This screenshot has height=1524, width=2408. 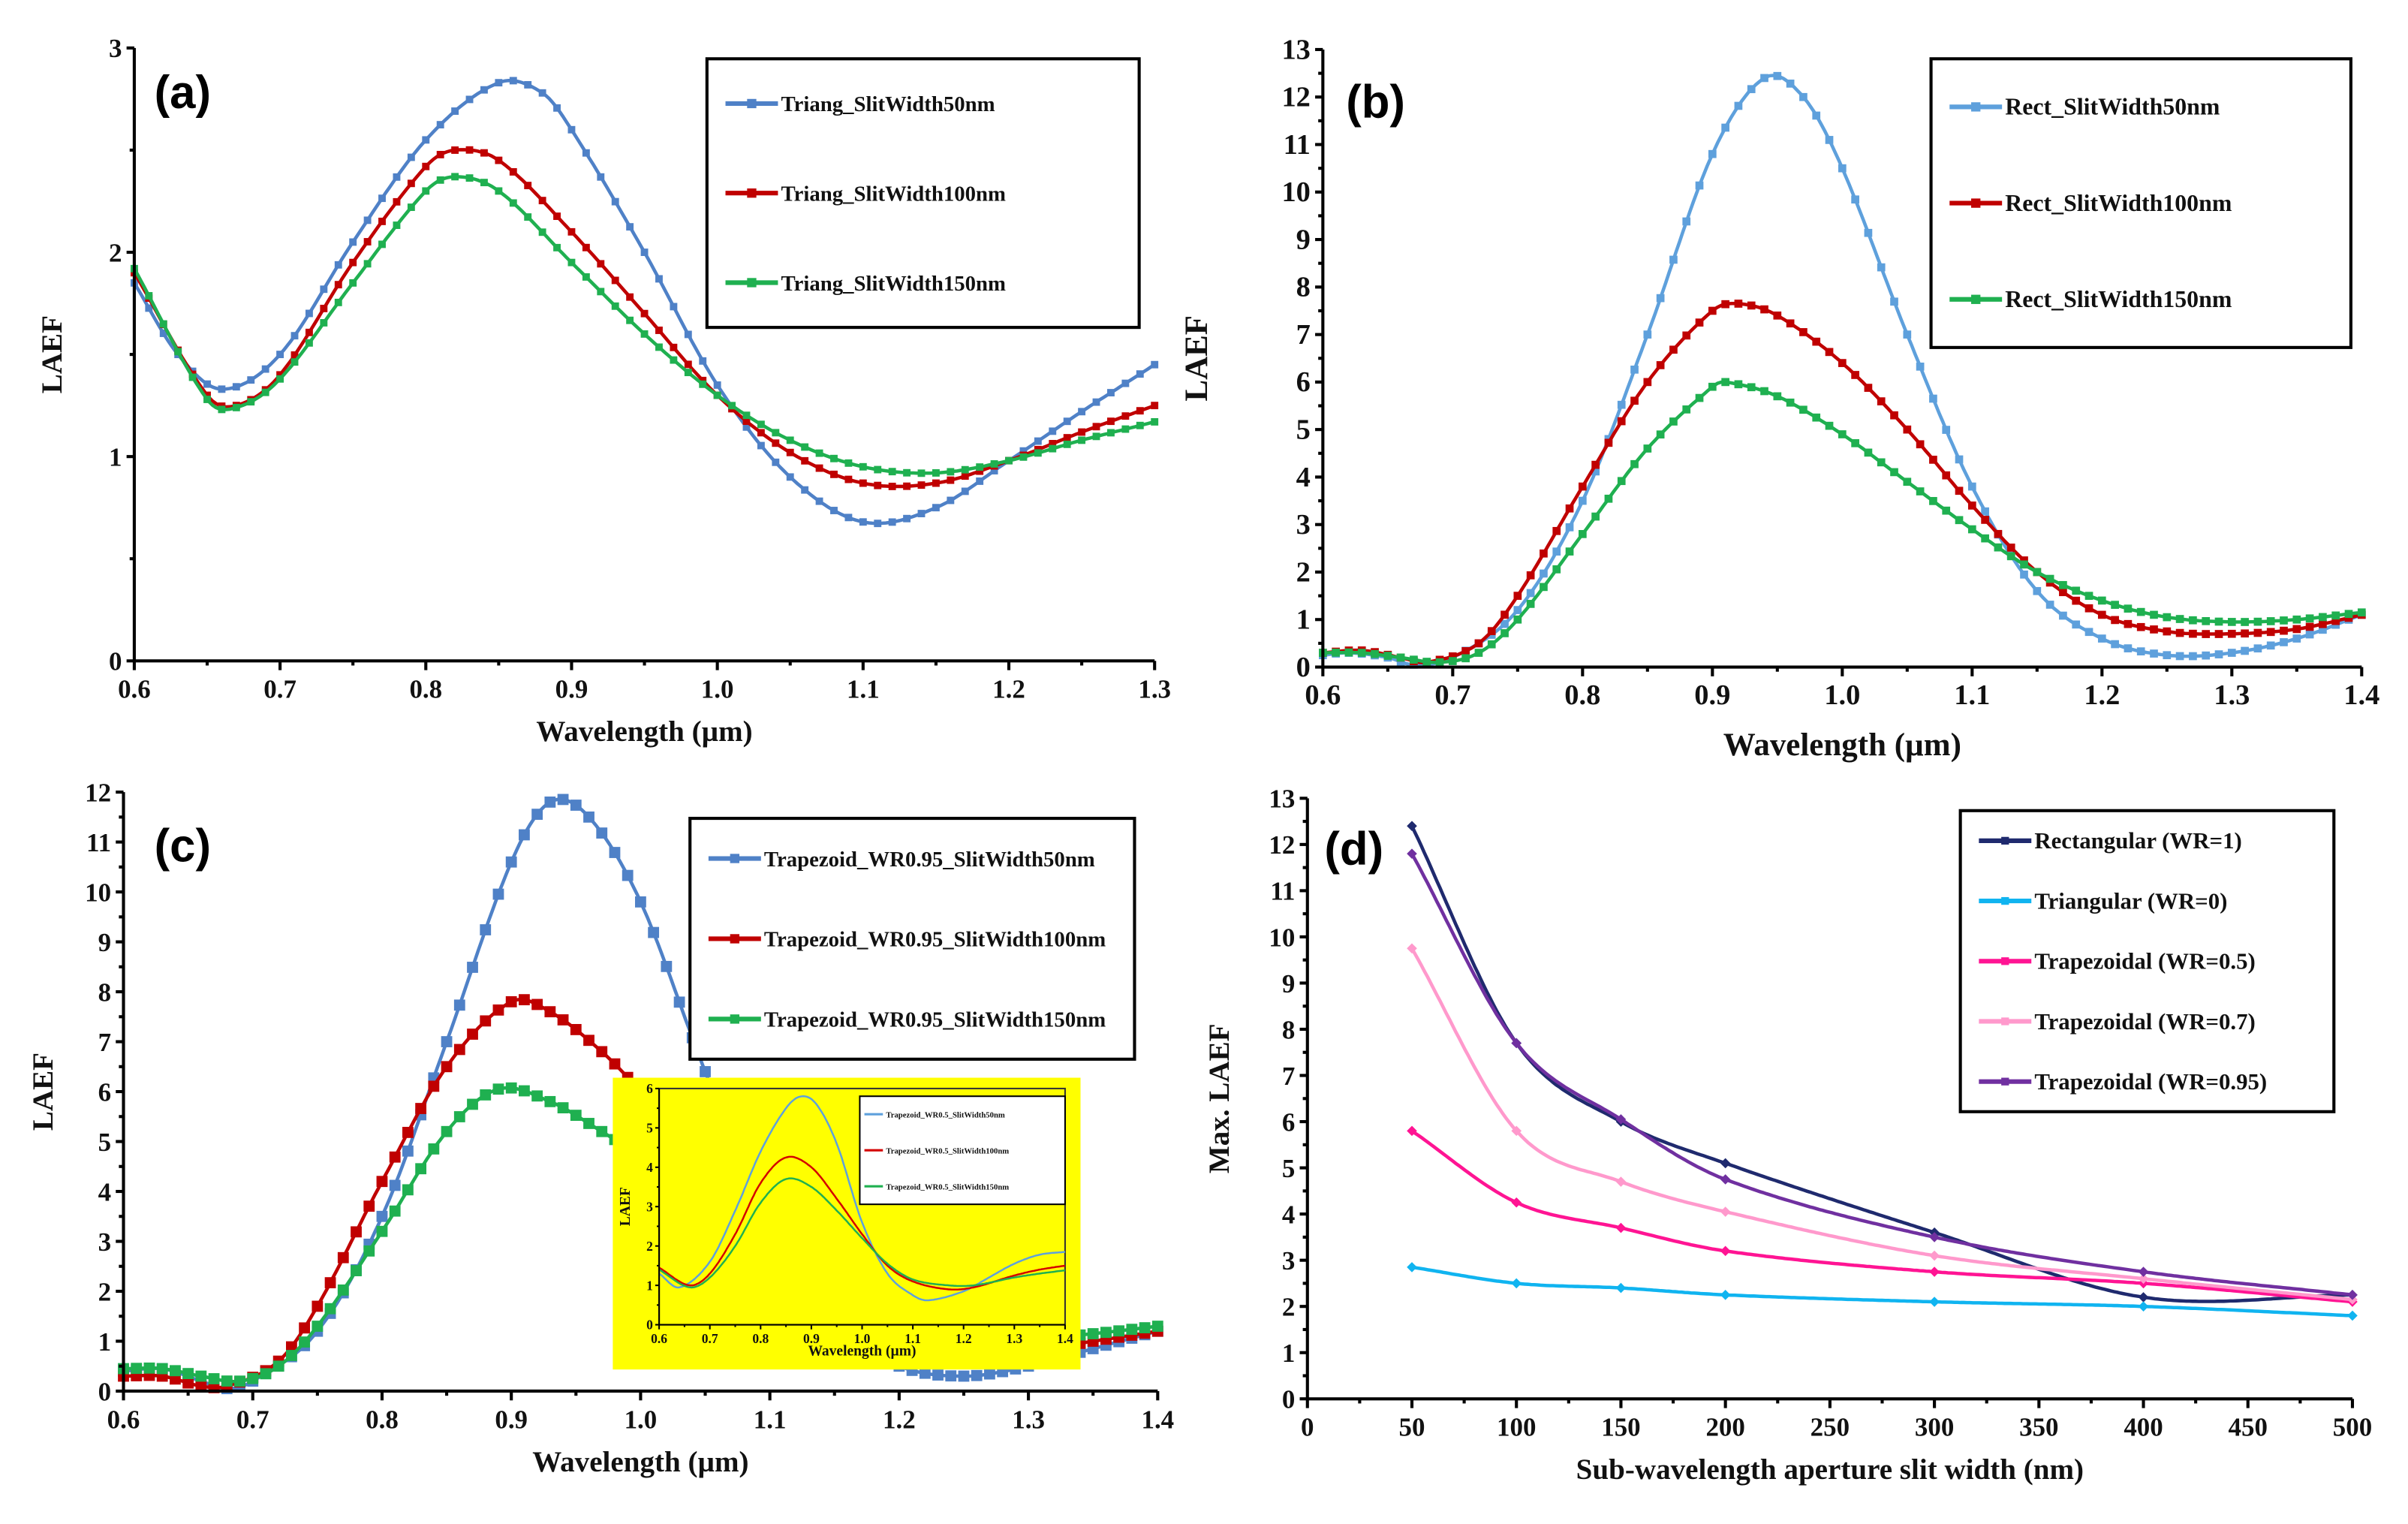 I want to click on y-tick-label: 2, so click(x=1288, y=1307).